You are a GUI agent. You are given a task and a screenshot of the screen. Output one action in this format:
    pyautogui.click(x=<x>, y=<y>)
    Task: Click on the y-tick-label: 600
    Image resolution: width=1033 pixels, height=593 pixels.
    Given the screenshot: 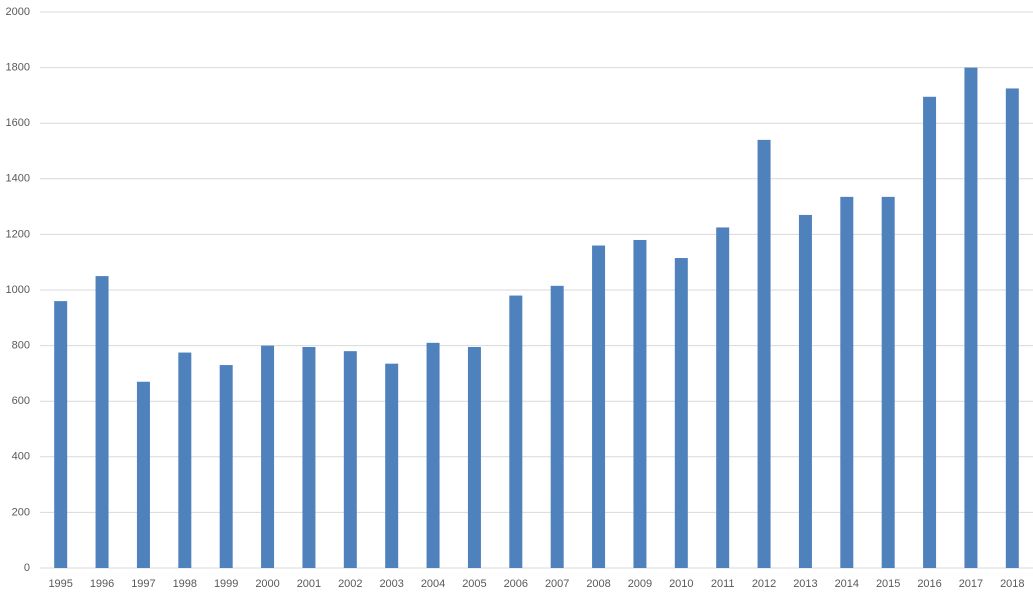 What is the action you would take?
    pyautogui.click(x=21, y=401)
    